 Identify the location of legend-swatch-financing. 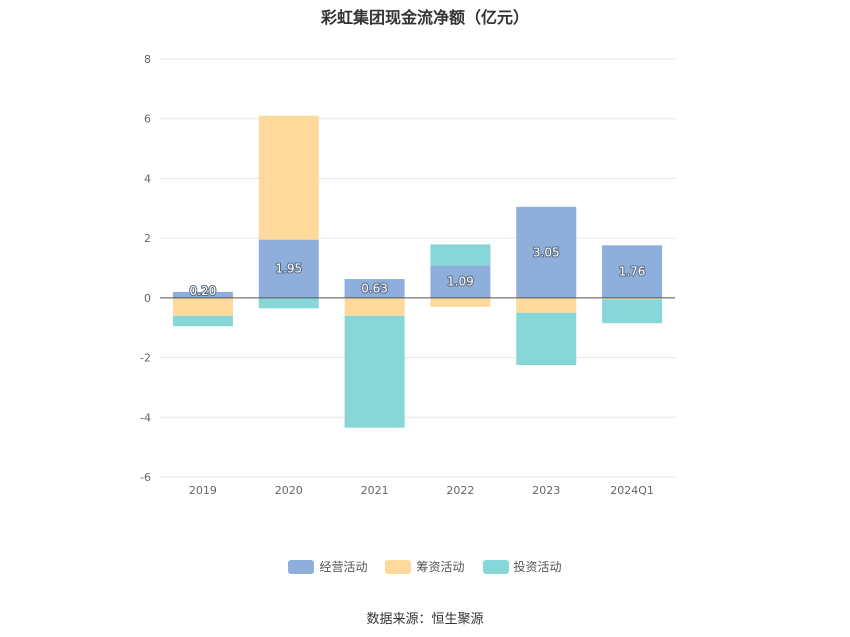
(398, 566).